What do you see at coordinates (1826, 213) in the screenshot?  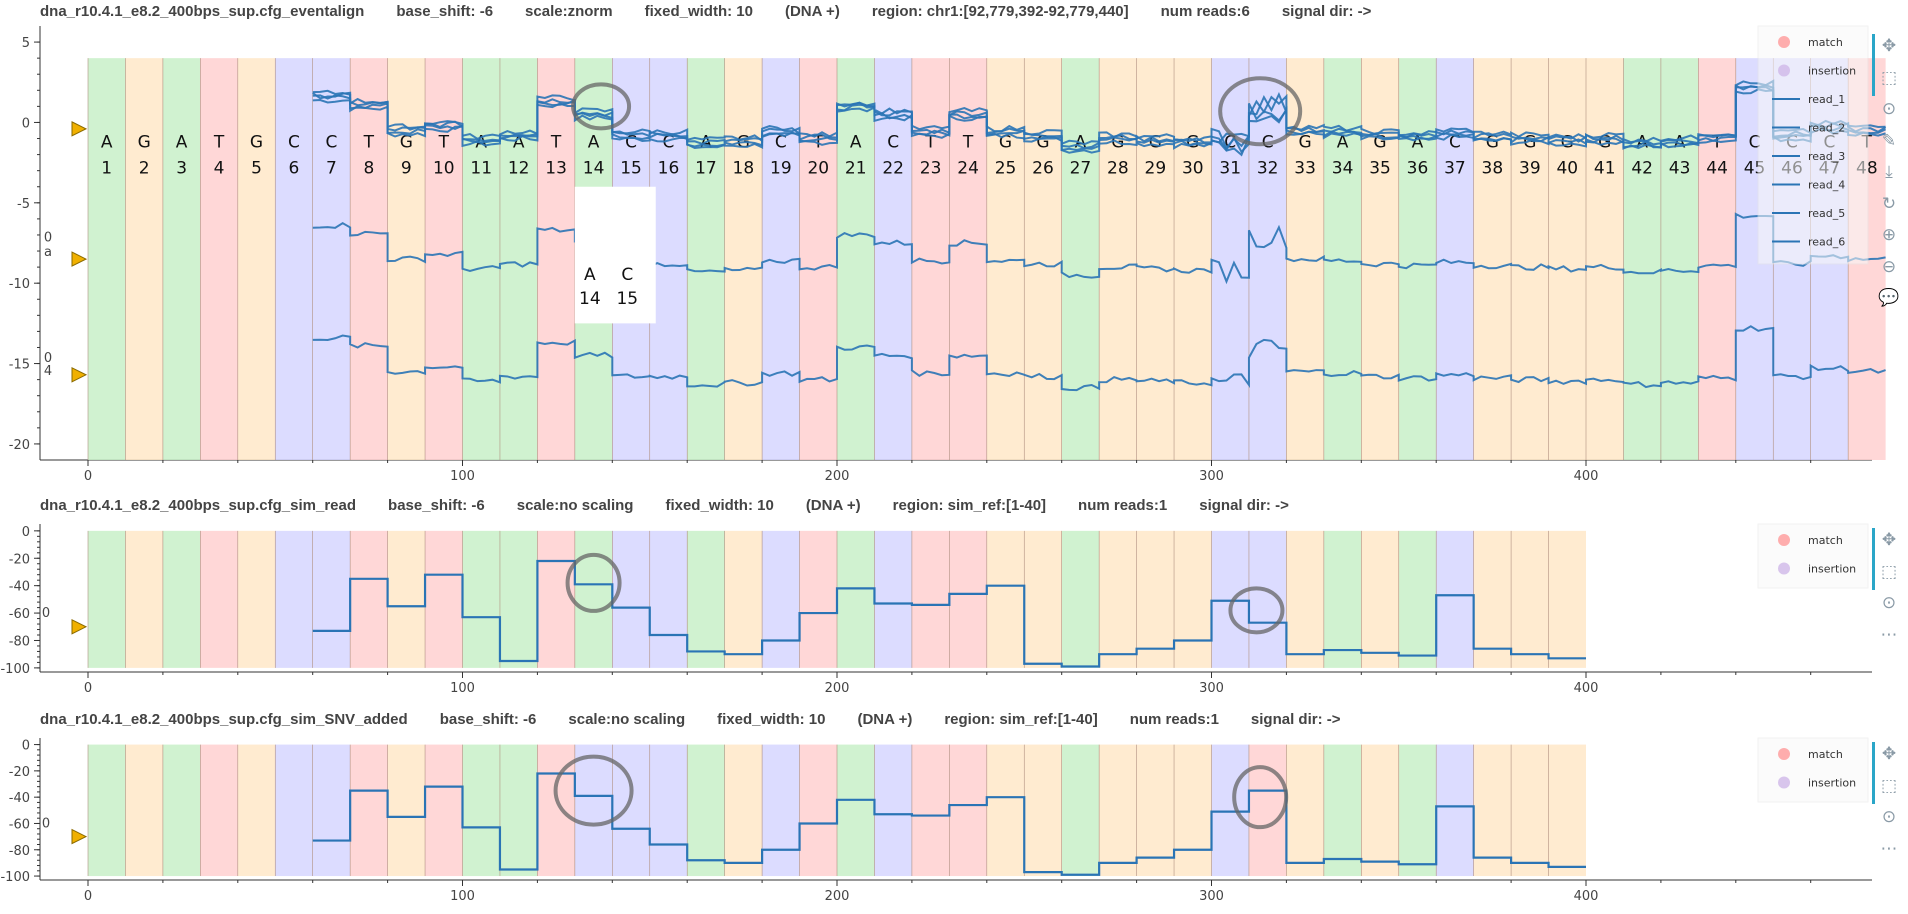 I see `legend-entry-read_5: read_5` at bounding box center [1826, 213].